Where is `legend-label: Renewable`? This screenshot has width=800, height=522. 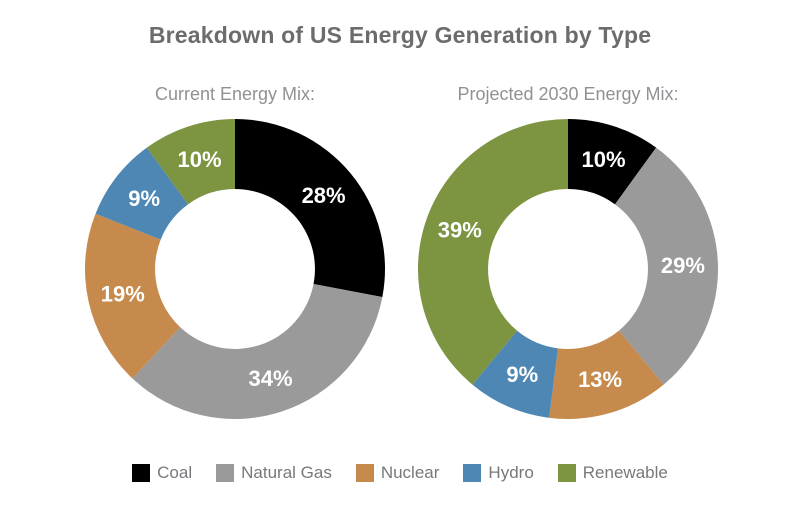 legend-label: Renewable is located at coordinates (625, 472).